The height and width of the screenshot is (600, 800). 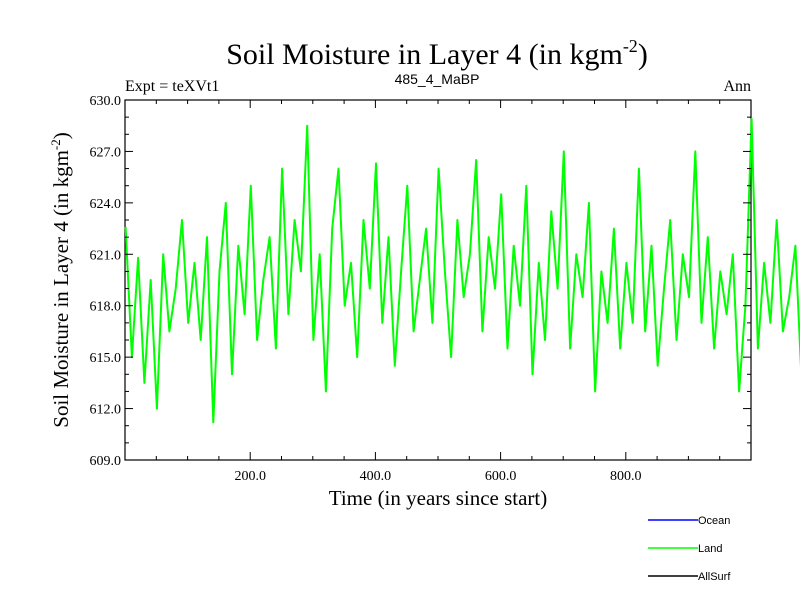 What do you see at coordinates (626, 476) in the screenshot?
I see `x-tick-label: 800.0` at bounding box center [626, 476].